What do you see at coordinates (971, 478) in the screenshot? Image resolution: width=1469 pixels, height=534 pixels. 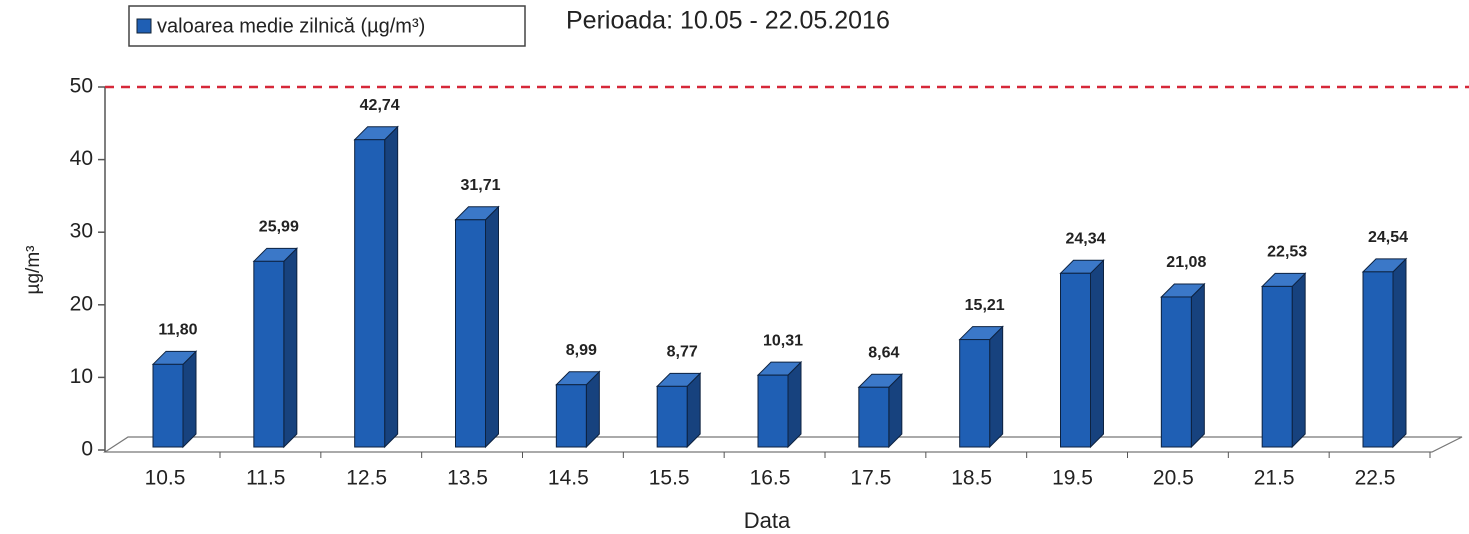 I see `x-tick-label: 18.5` at bounding box center [971, 478].